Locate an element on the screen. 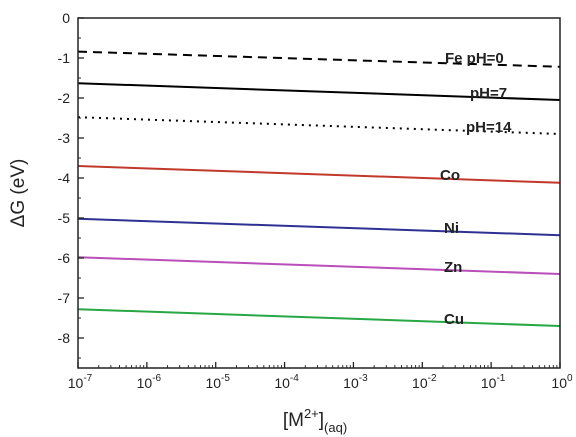 This screenshot has height=437, width=576. x-tick-label: 10⁻¹ is located at coordinates (493, 382).